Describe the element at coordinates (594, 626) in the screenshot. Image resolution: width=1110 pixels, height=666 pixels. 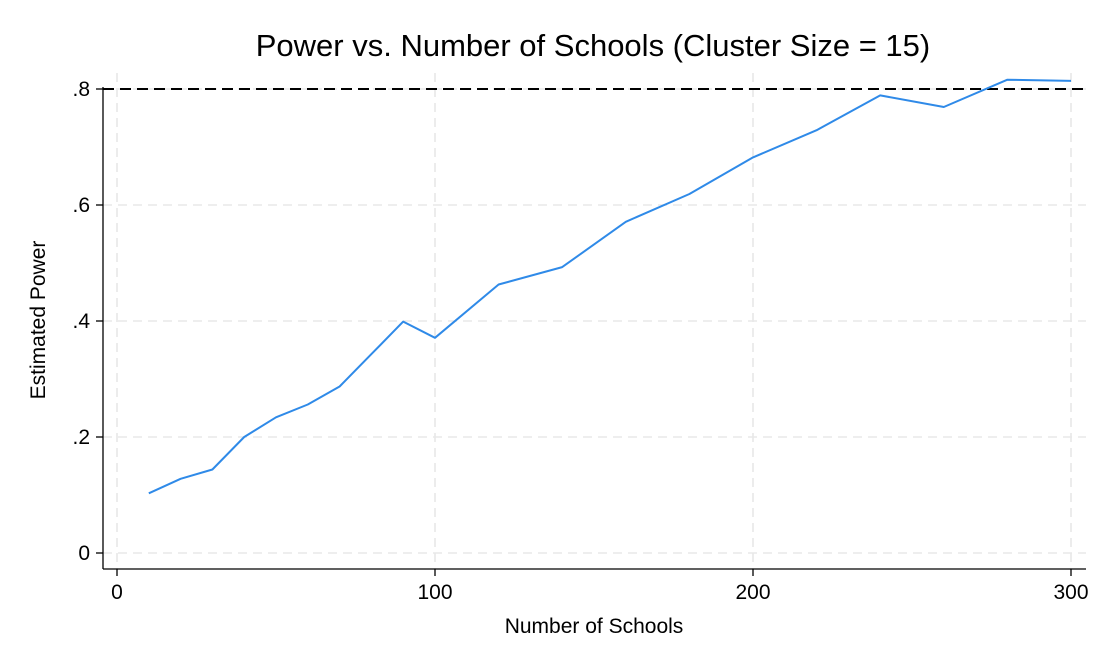
I see `x-axis-title: Number of Schools` at that location.